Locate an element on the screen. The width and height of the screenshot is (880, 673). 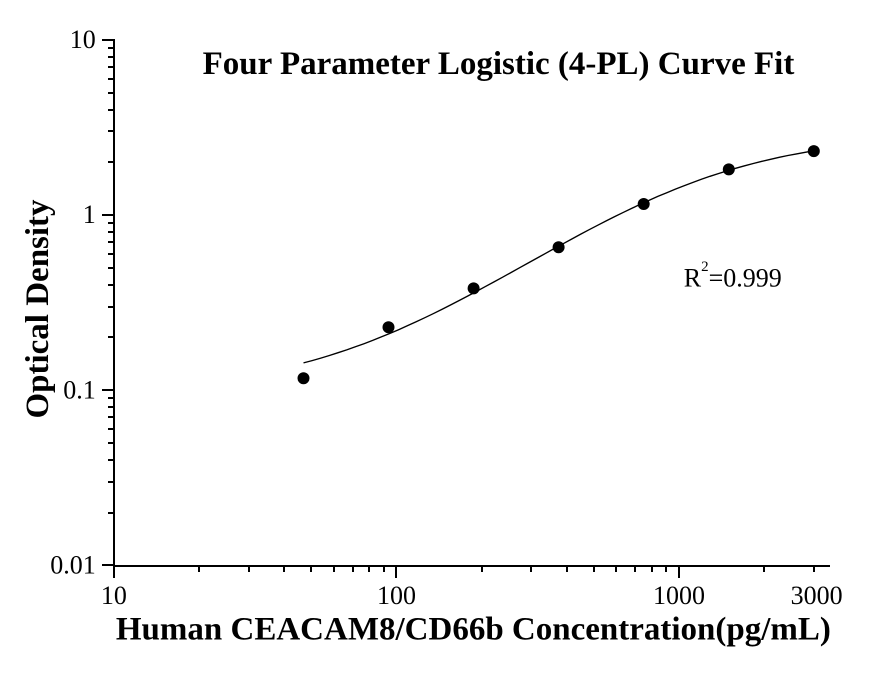
svg-text: 1000 is located at coordinates (679, 595).